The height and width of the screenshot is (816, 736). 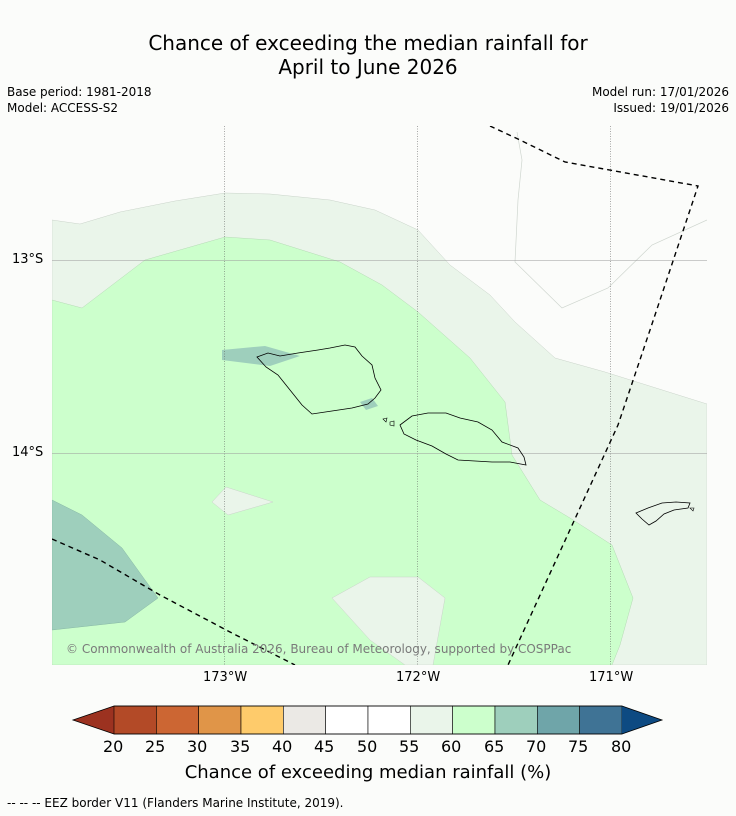 What do you see at coordinates (660, 92) in the screenshot?
I see `model-run-text: Model run: 17/01/2026` at bounding box center [660, 92].